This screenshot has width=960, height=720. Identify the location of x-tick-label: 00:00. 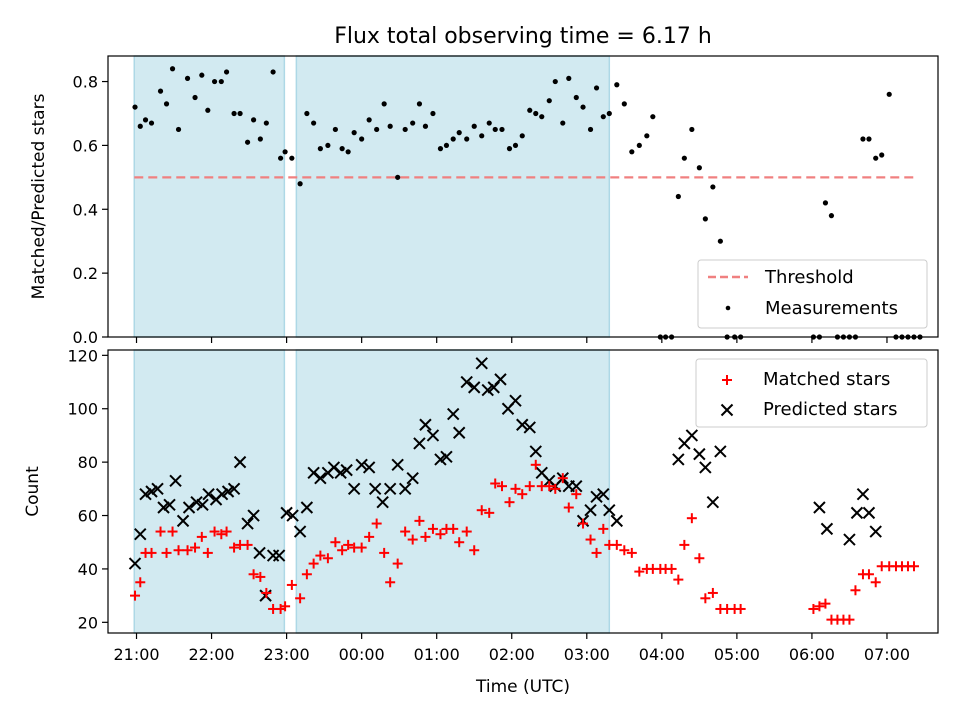
(362, 654).